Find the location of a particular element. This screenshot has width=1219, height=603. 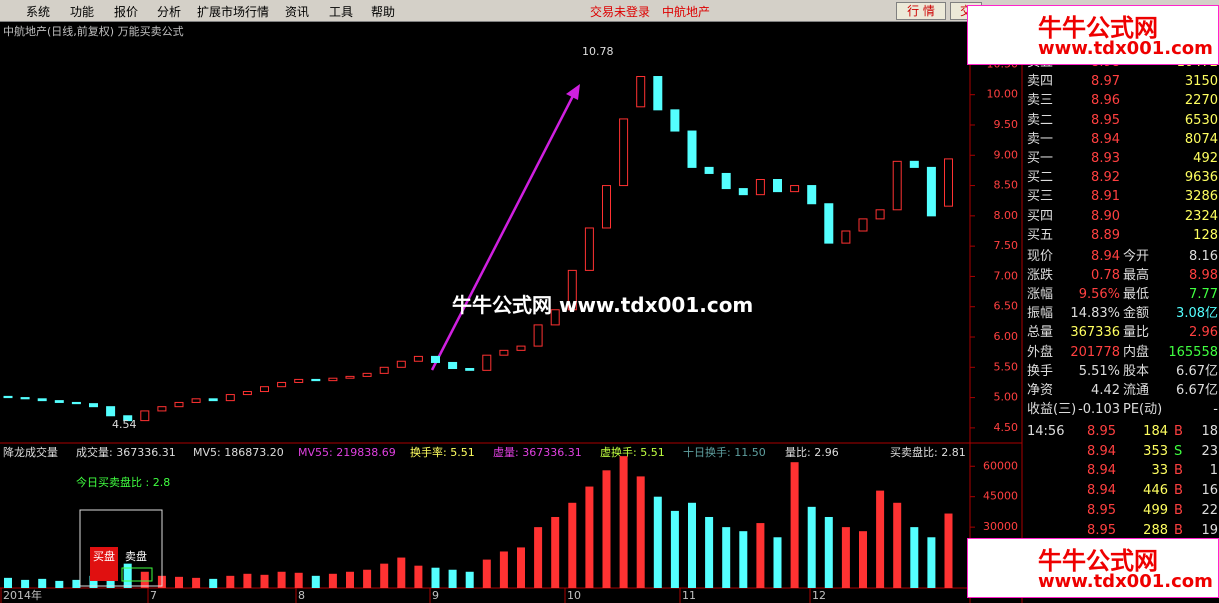

y-tick-label: 30000 is located at coordinates (1000, 526).